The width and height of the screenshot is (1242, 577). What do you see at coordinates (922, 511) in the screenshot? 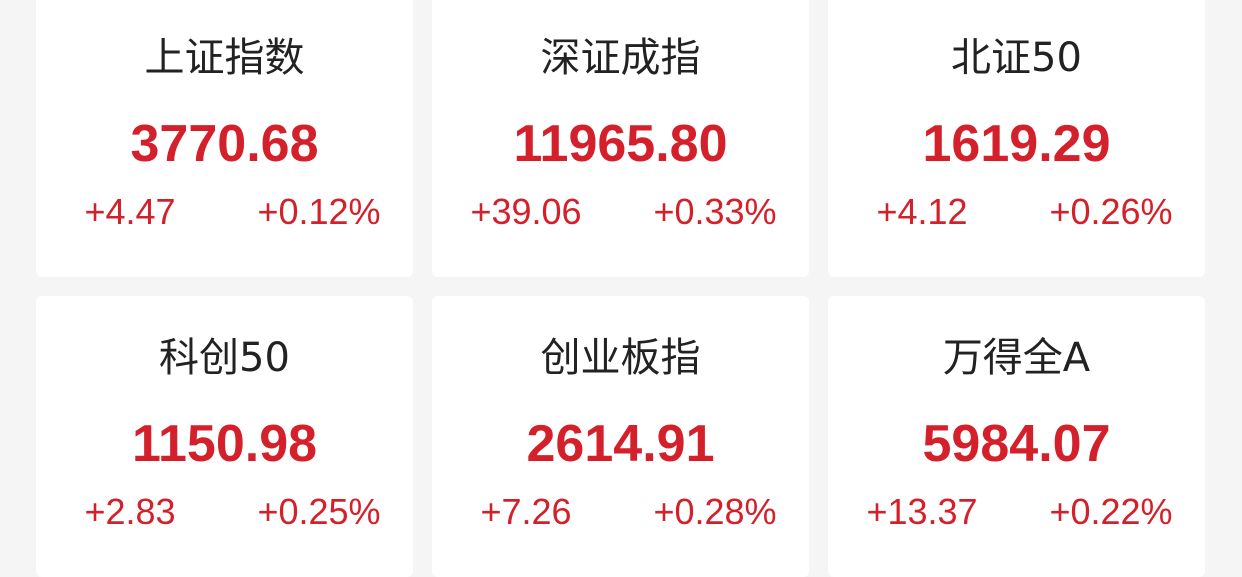
I see `index-change: +13.37` at bounding box center [922, 511].